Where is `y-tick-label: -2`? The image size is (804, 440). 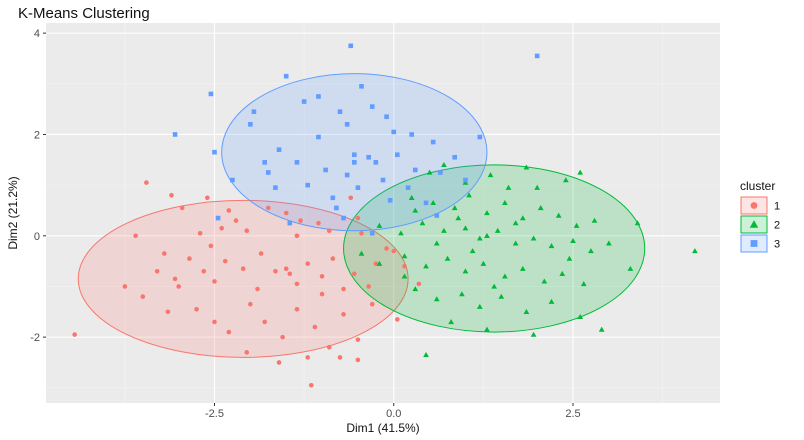 y-tick-label: -2 is located at coordinates (35, 338).